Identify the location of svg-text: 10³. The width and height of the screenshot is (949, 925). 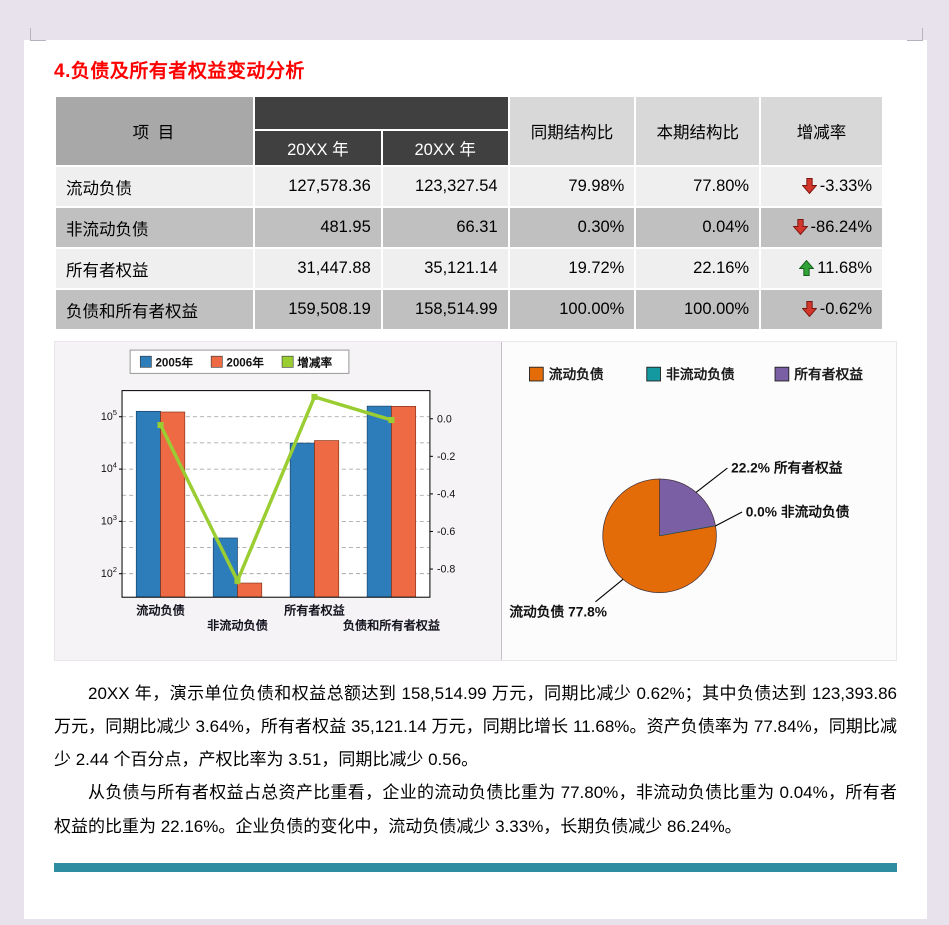
(109, 520).